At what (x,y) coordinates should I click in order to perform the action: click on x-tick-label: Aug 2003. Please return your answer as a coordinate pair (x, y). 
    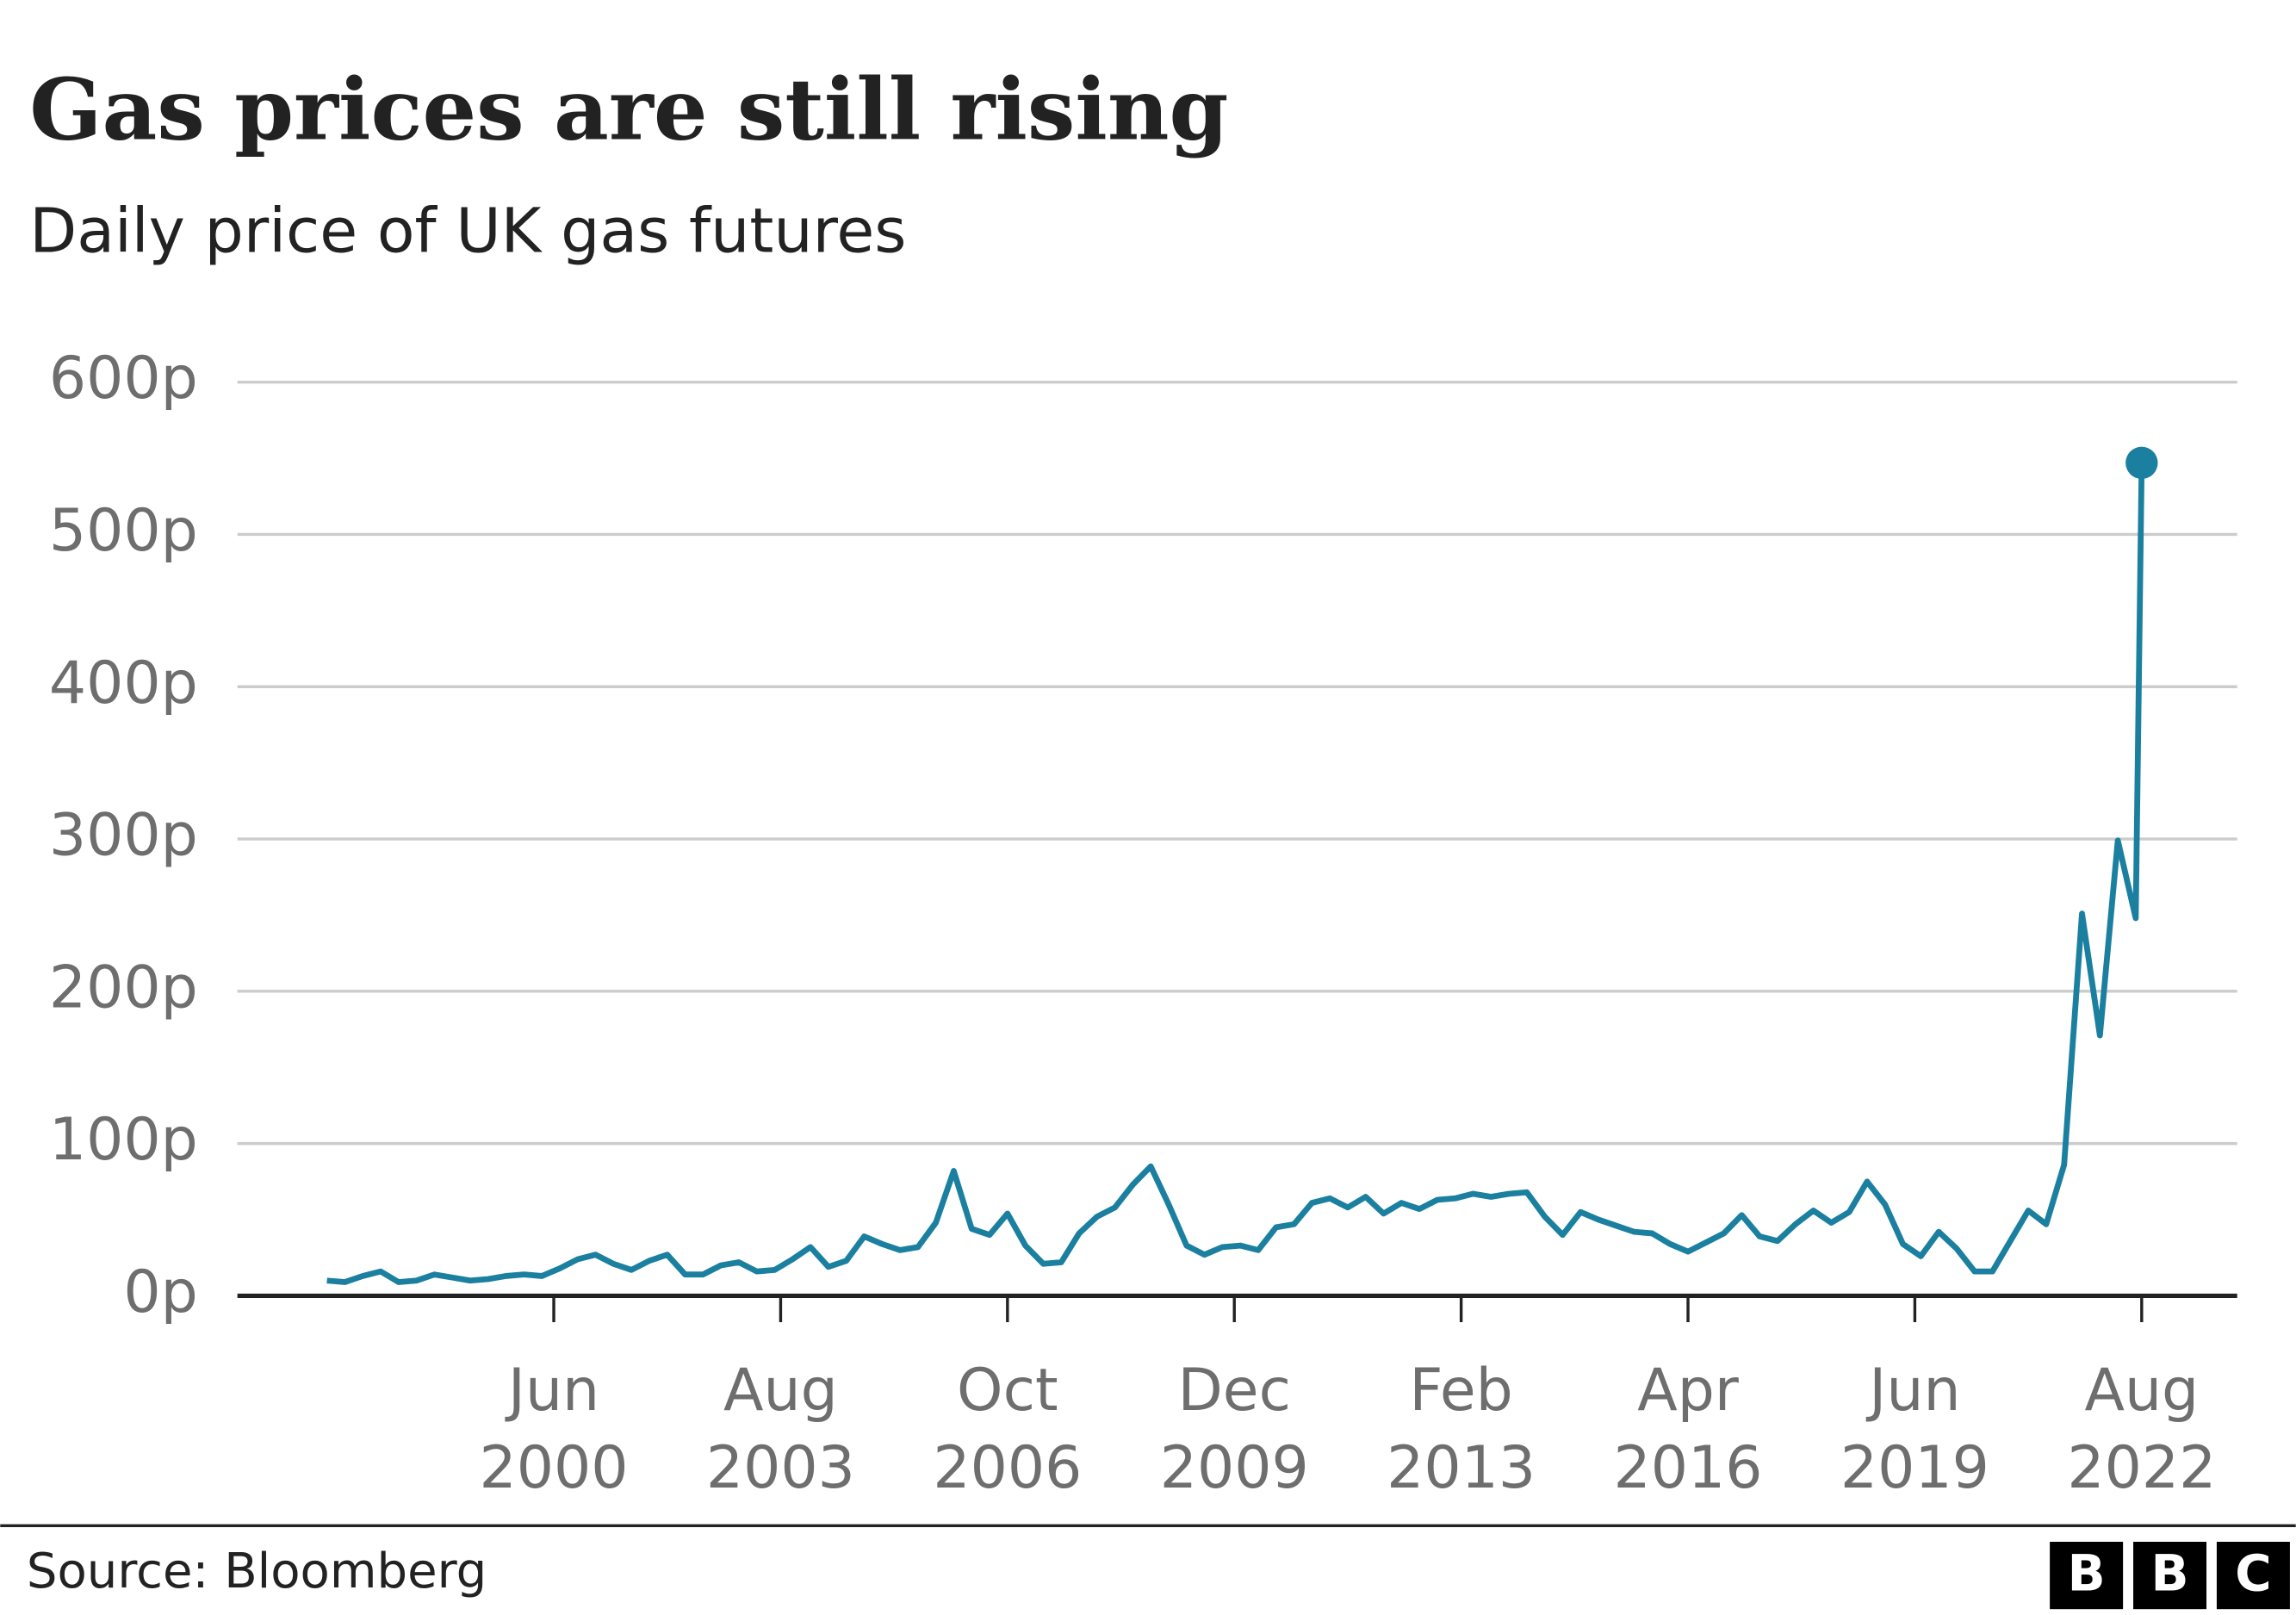
    Looking at the image, I should click on (780, 1429).